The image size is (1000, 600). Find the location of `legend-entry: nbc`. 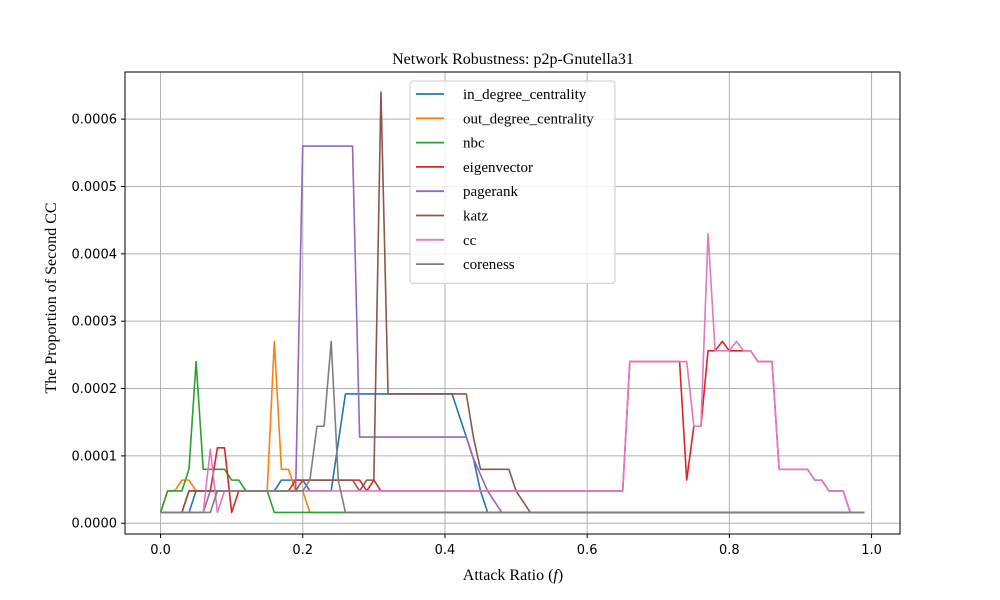

legend-entry: nbc is located at coordinates (474, 144).